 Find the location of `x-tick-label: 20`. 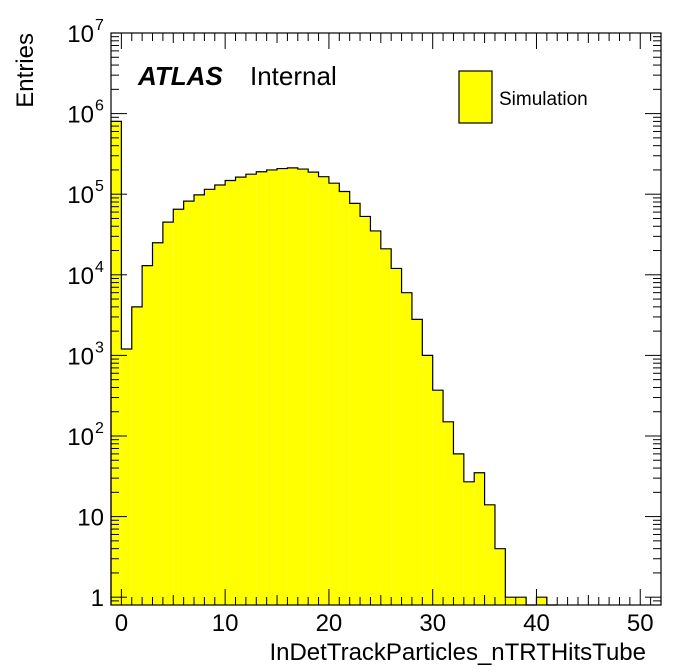

x-tick-label: 20 is located at coordinates (329, 623).